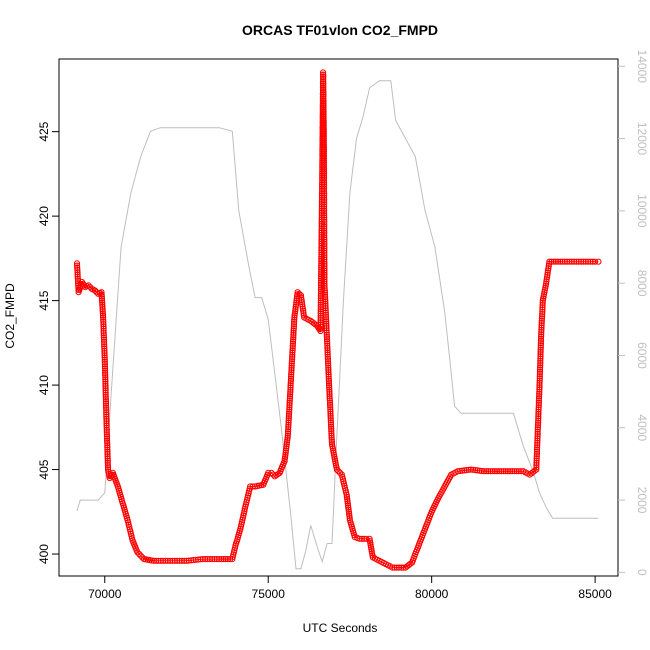 The image size is (650, 650). I want to click on y2-tick-label: 8000, so click(642, 283).